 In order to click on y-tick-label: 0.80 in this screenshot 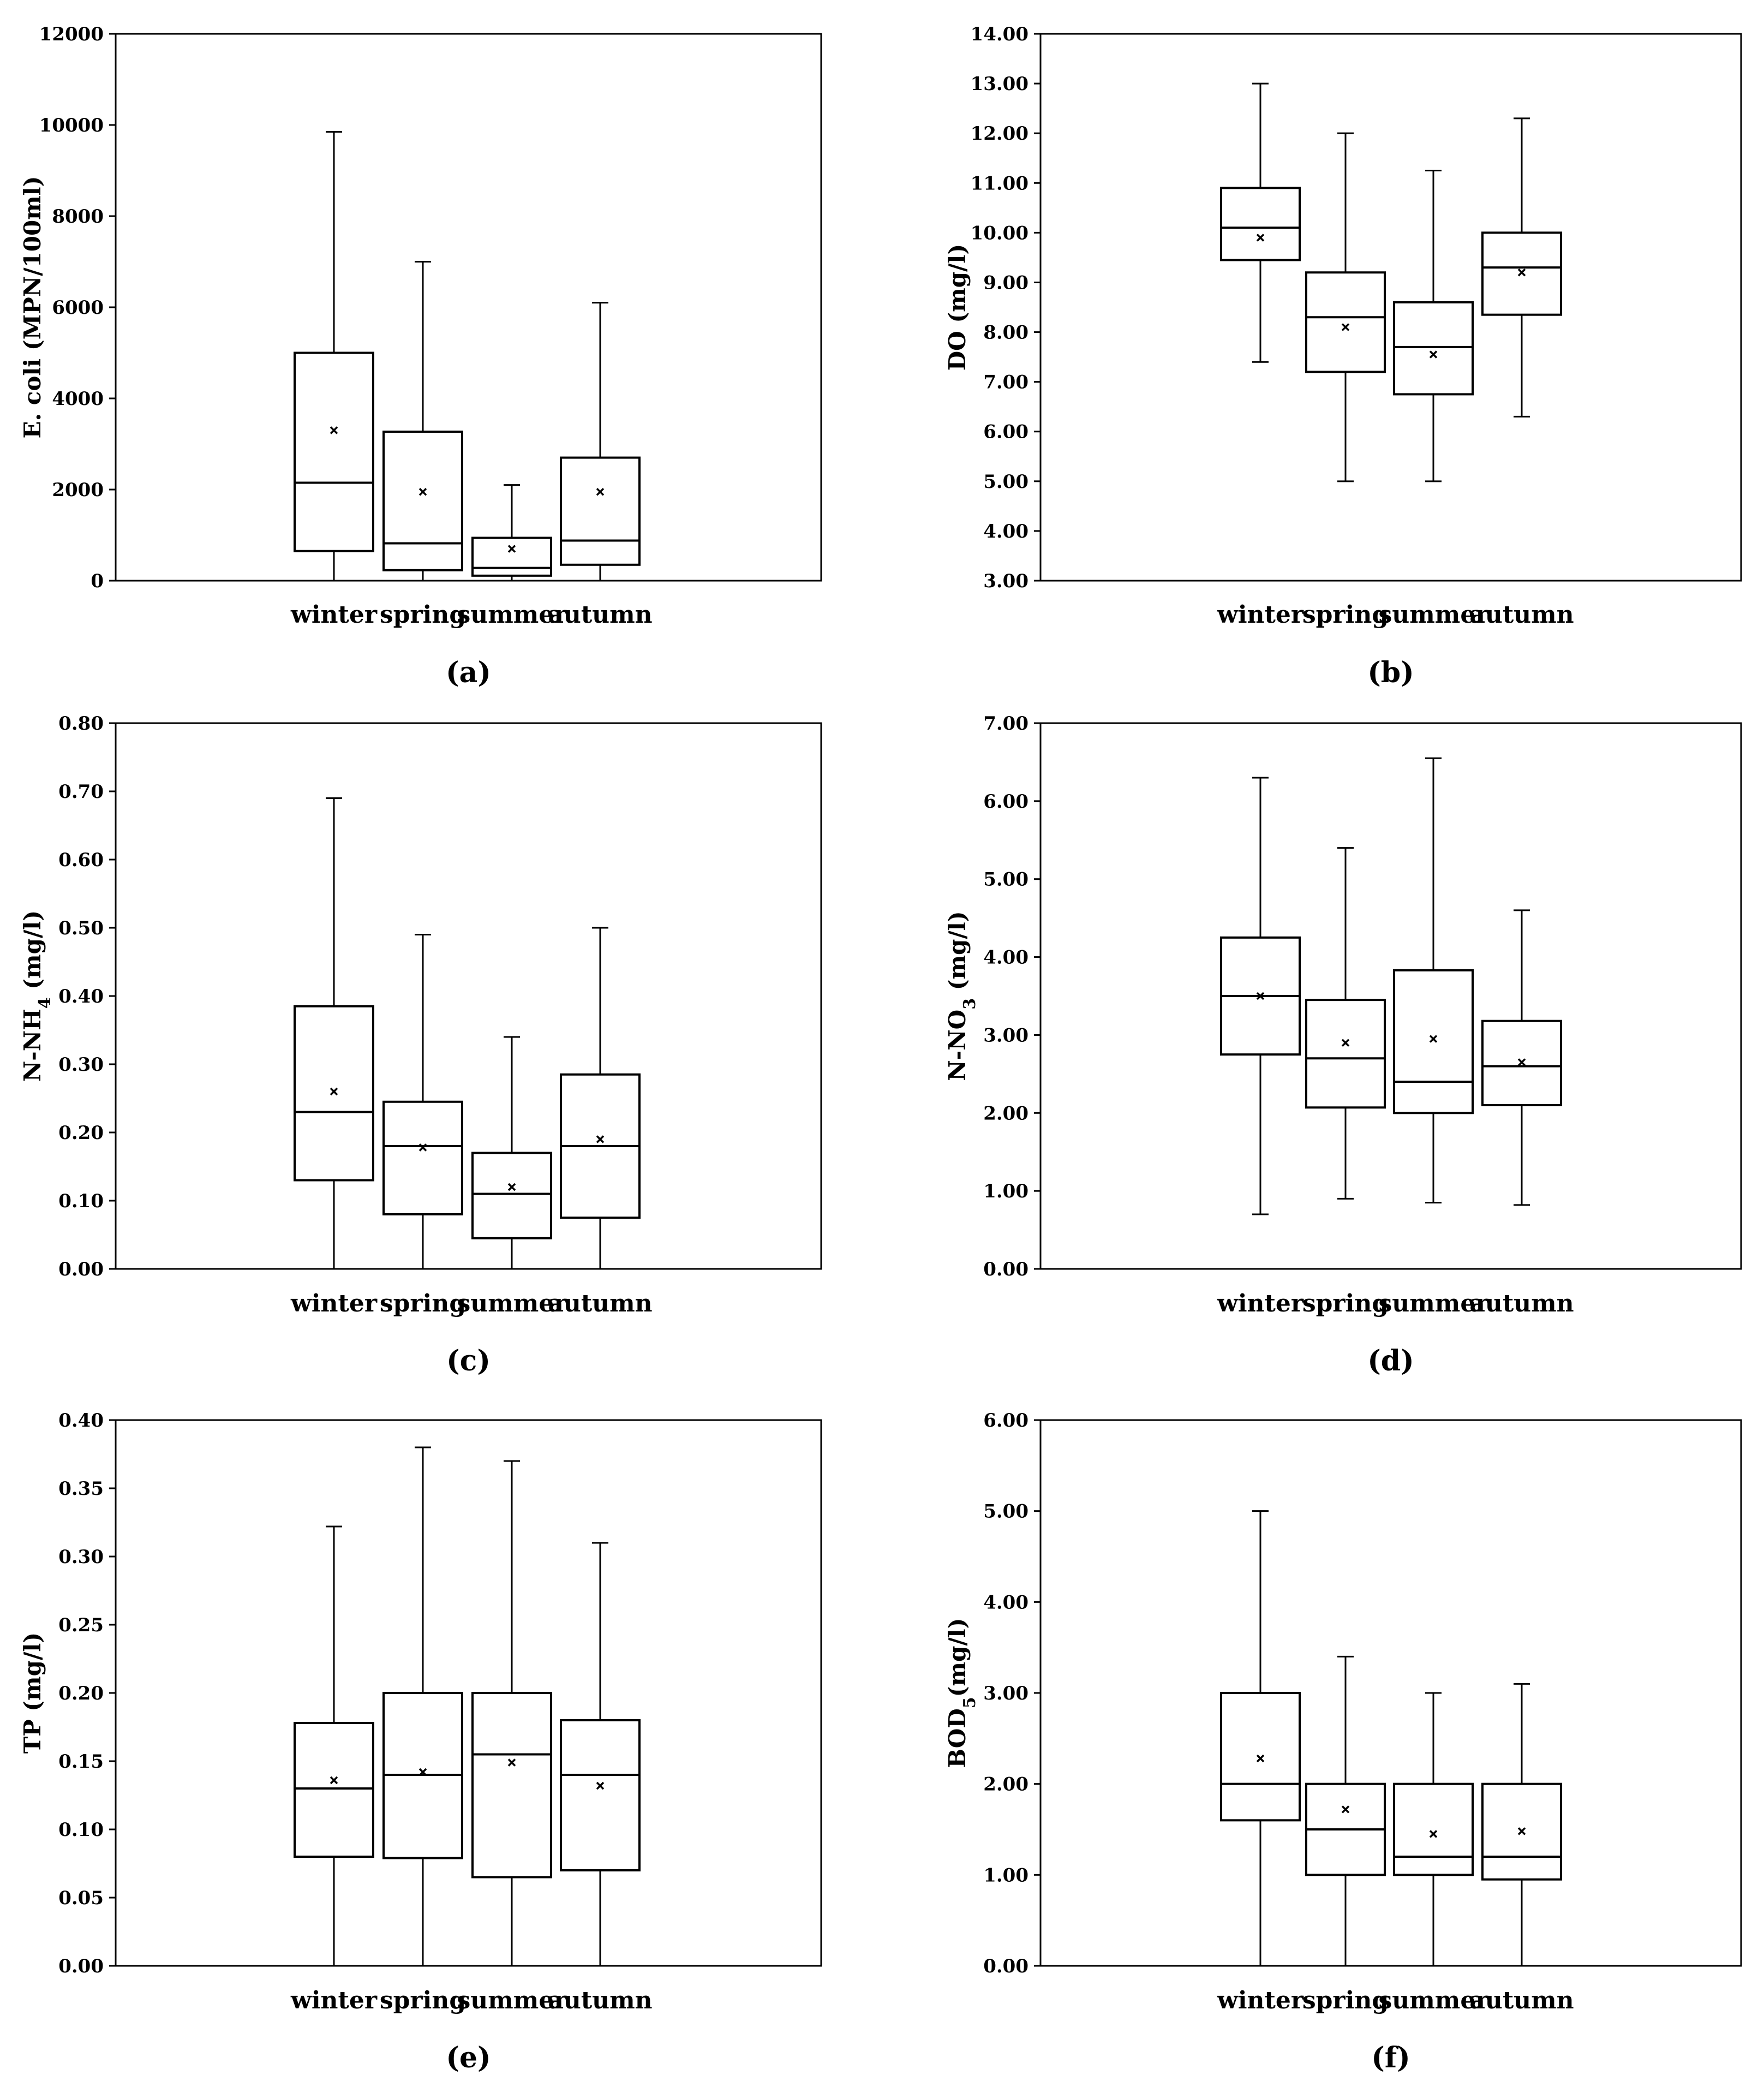, I will do `click(81, 724)`.